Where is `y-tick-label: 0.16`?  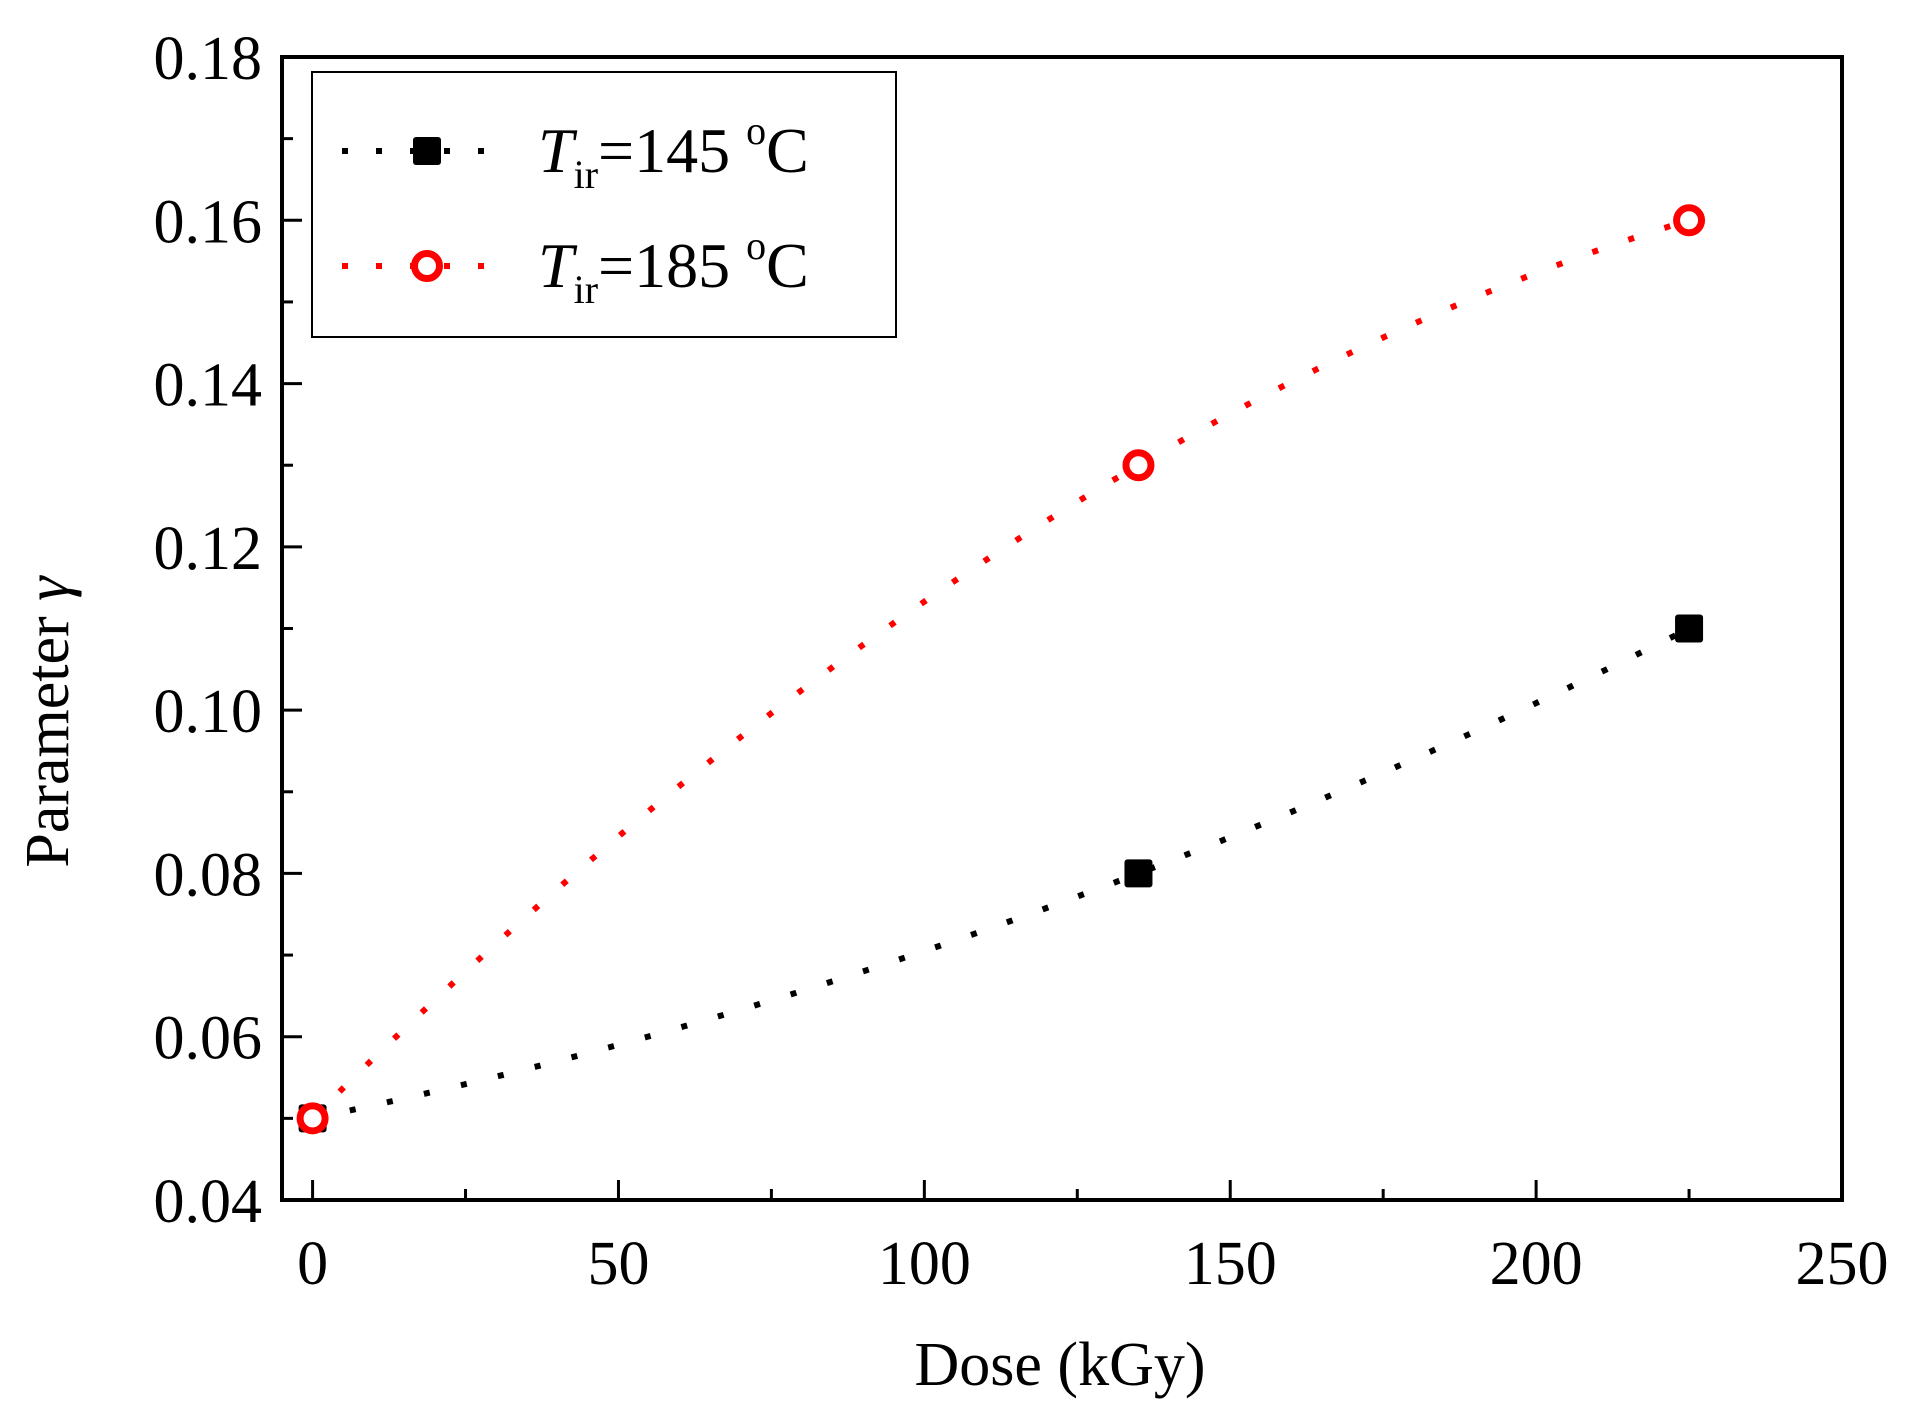 y-tick-label: 0.16 is located at coordinates (208, 222).